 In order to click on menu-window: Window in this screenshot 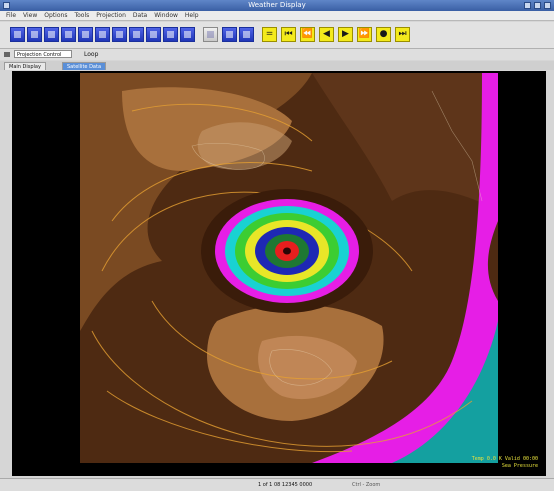, I will do `click(166, 15)`.